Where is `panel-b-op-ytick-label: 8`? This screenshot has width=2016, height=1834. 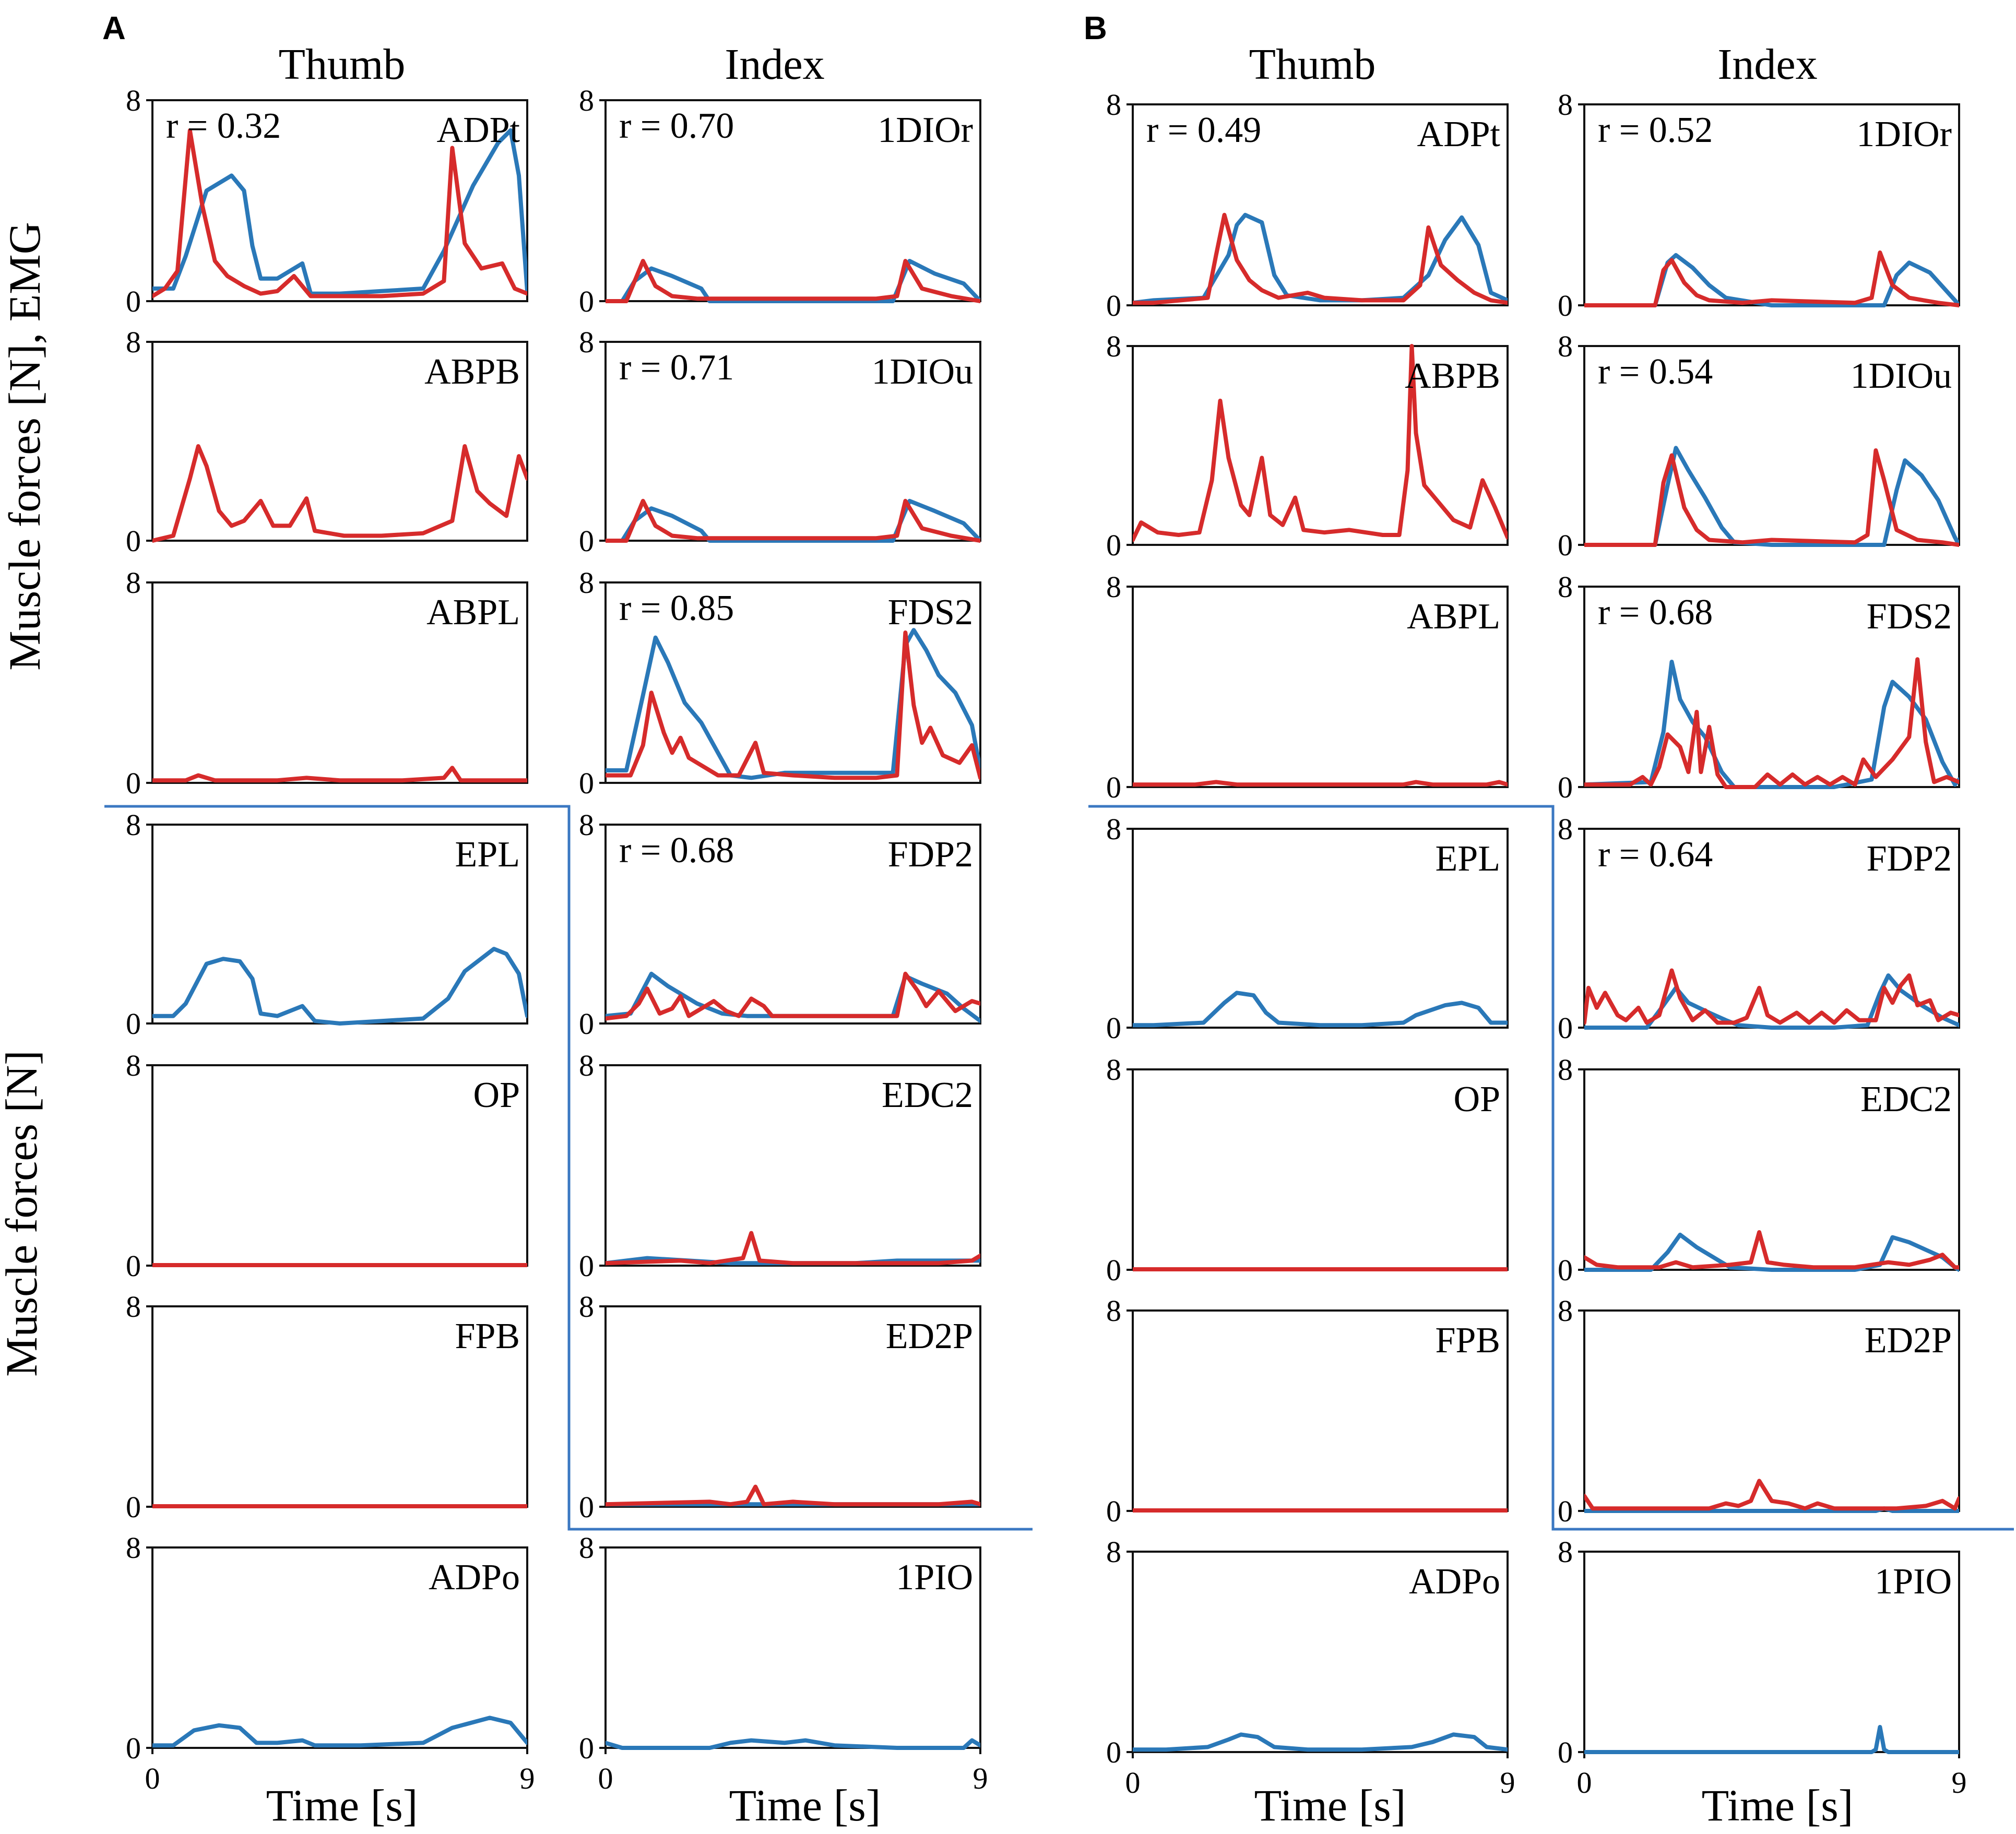
panel-b-op-ytick-label: 8 is located at coordinates (1113, 1070).